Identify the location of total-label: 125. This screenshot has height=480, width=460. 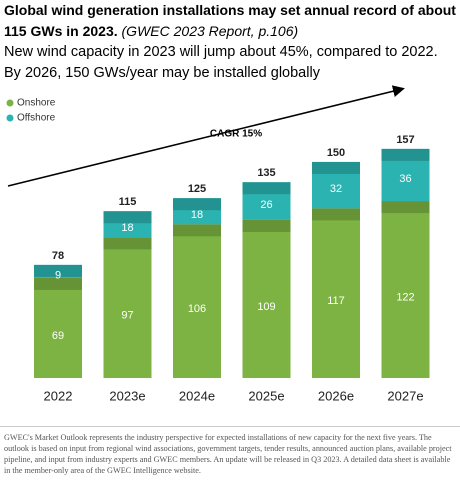
(197, 189).